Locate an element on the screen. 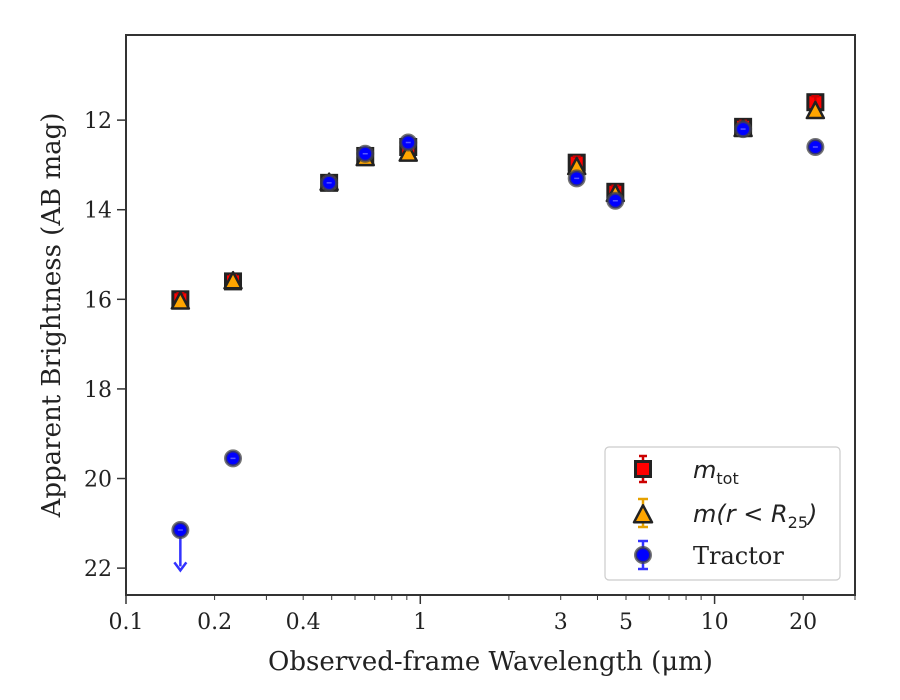 The width and height of the screenshot is (900, 700). x-tick-label: 3 is located at coordinates (561, 622).